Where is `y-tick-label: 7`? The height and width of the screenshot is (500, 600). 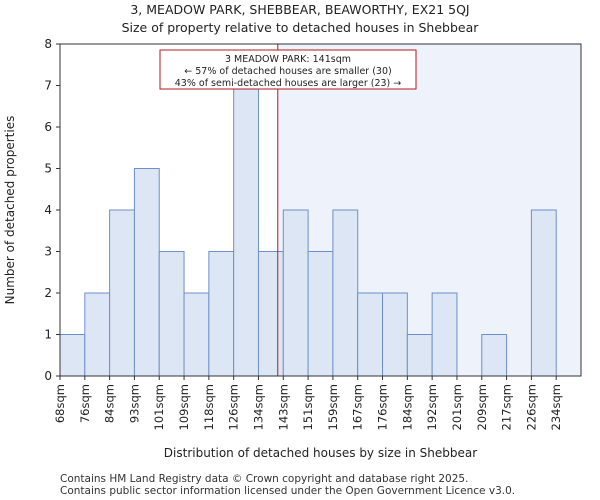
y-tick-label: 7 is located at coordinates (48, 86).